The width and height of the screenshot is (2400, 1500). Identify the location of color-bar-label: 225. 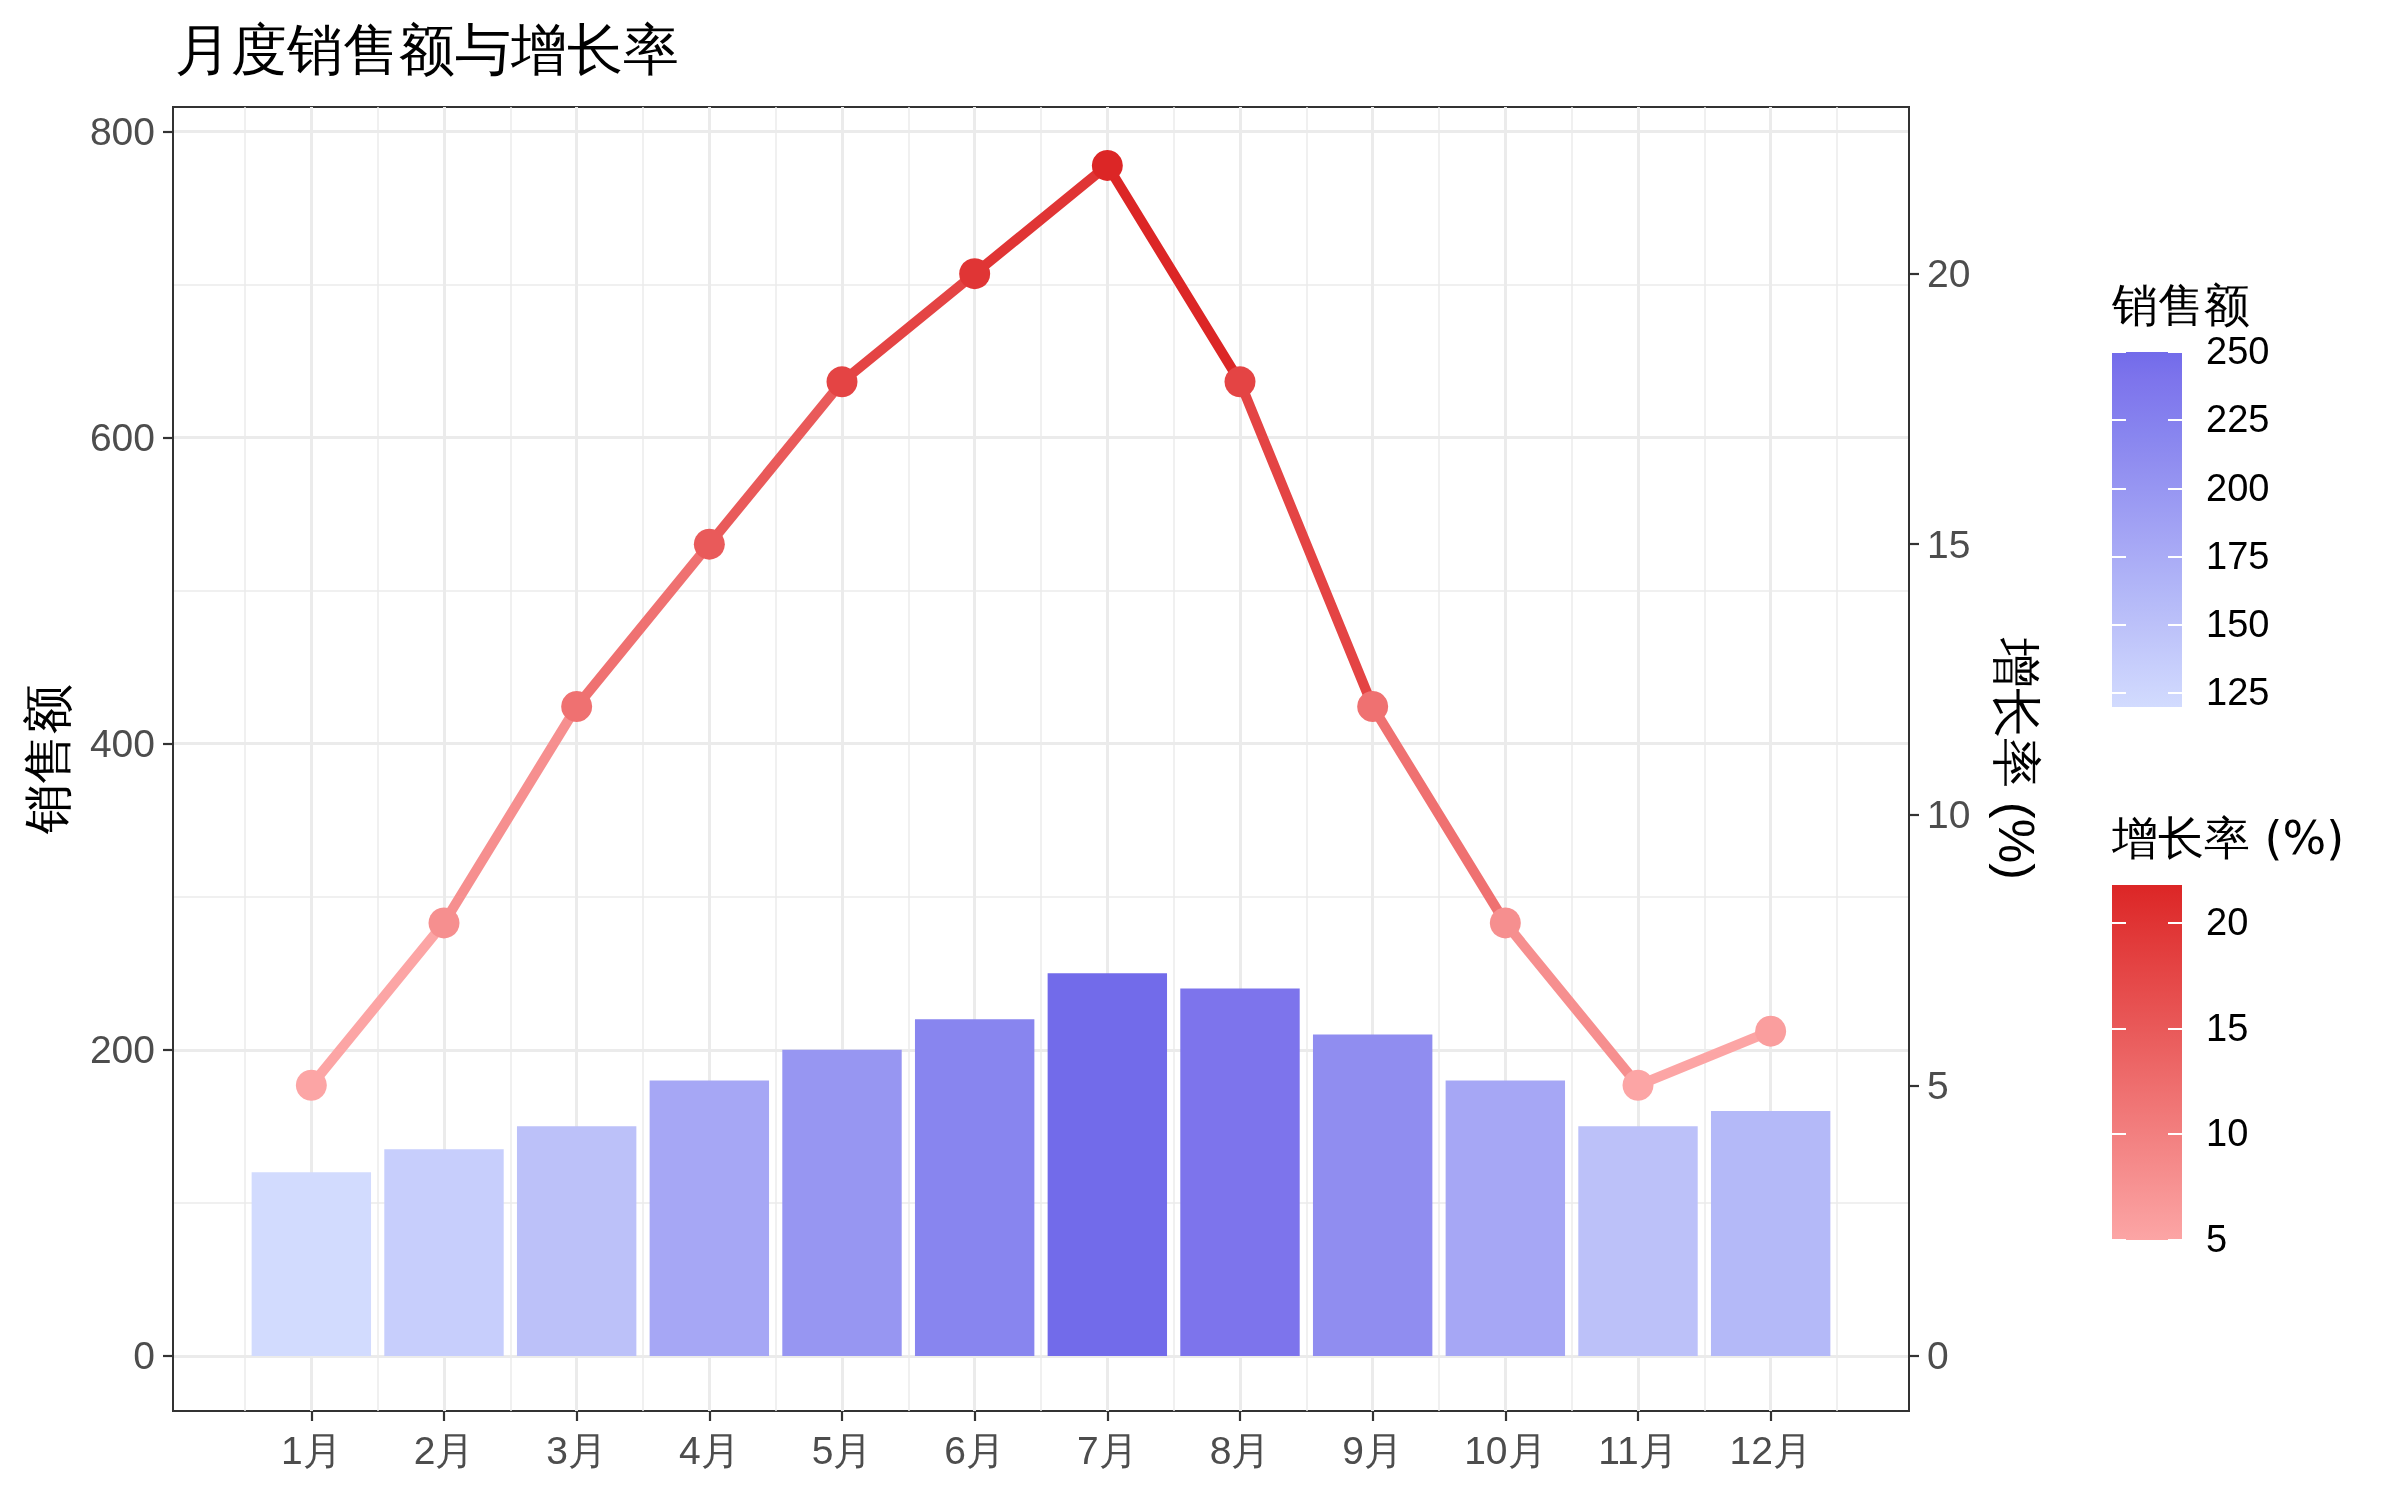
(2238, 420).